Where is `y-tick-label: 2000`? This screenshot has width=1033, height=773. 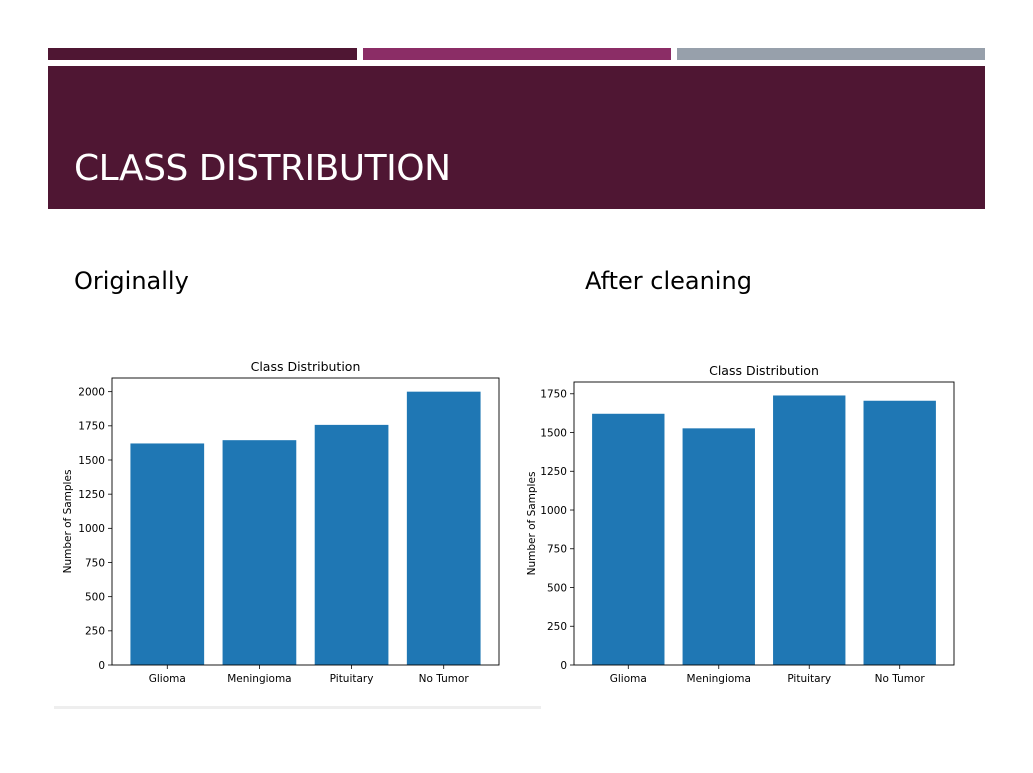 y-tick-label: 2000 is located at coordinates (91, 392).